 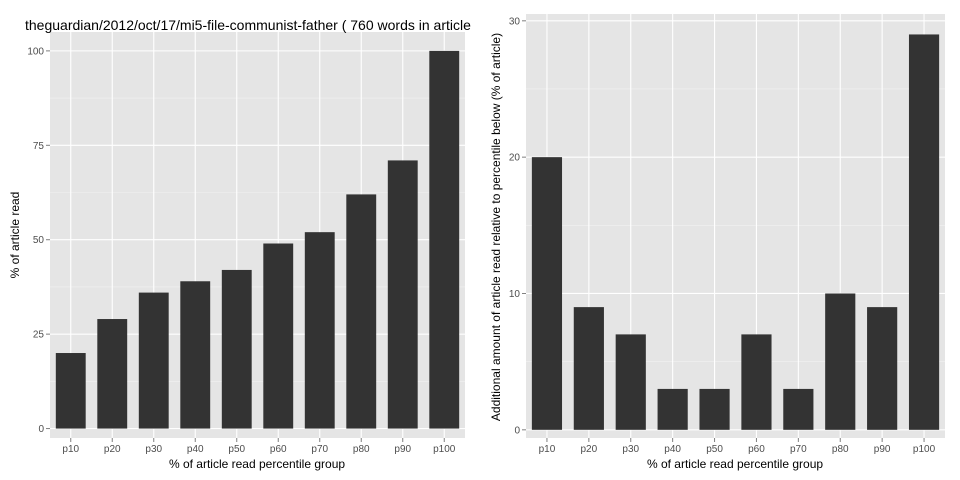 What do you see at coordinates (70, 391) in the screenshot?
I see `left-bar-p10` at bounding box center [70, 391].